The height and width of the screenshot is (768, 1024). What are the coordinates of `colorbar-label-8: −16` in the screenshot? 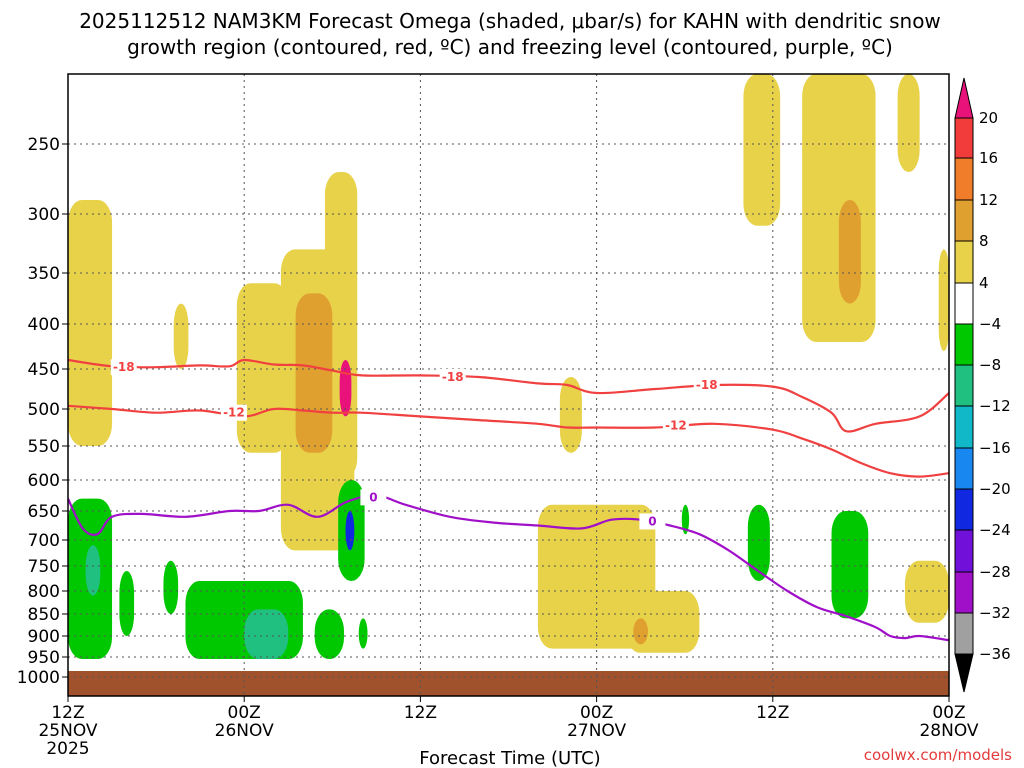 It's located at (995, 448).